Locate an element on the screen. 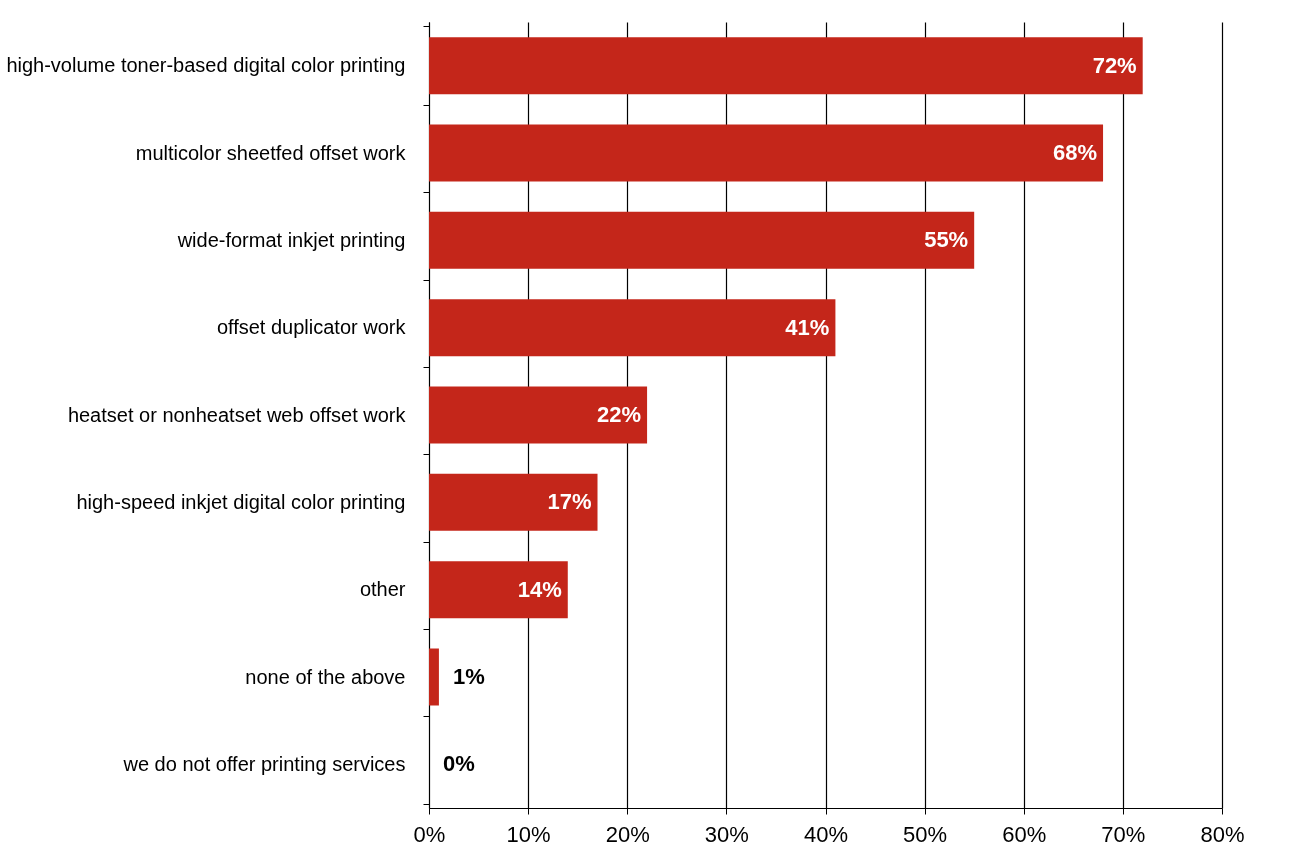  data-label: 14% is located at coordinates (539, 589).